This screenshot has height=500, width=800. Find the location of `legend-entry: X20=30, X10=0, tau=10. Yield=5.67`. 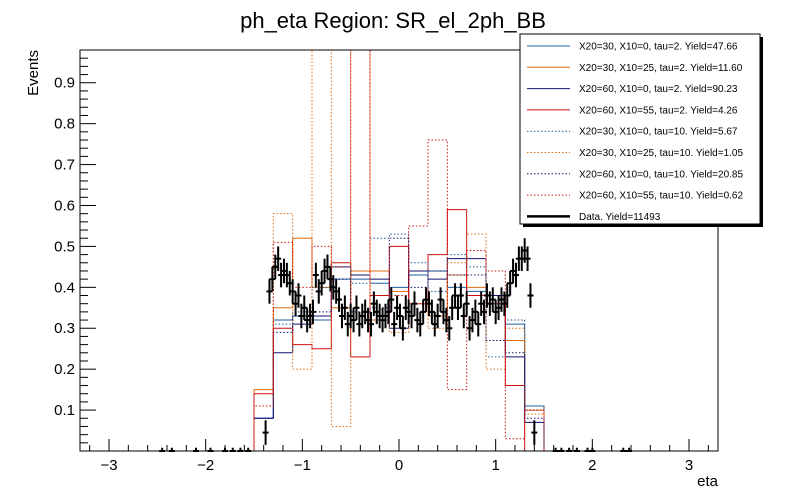

legend-entry: X20=30, X10=0, tau=10. Yield=5.67 is located at coordinates (632, 132).